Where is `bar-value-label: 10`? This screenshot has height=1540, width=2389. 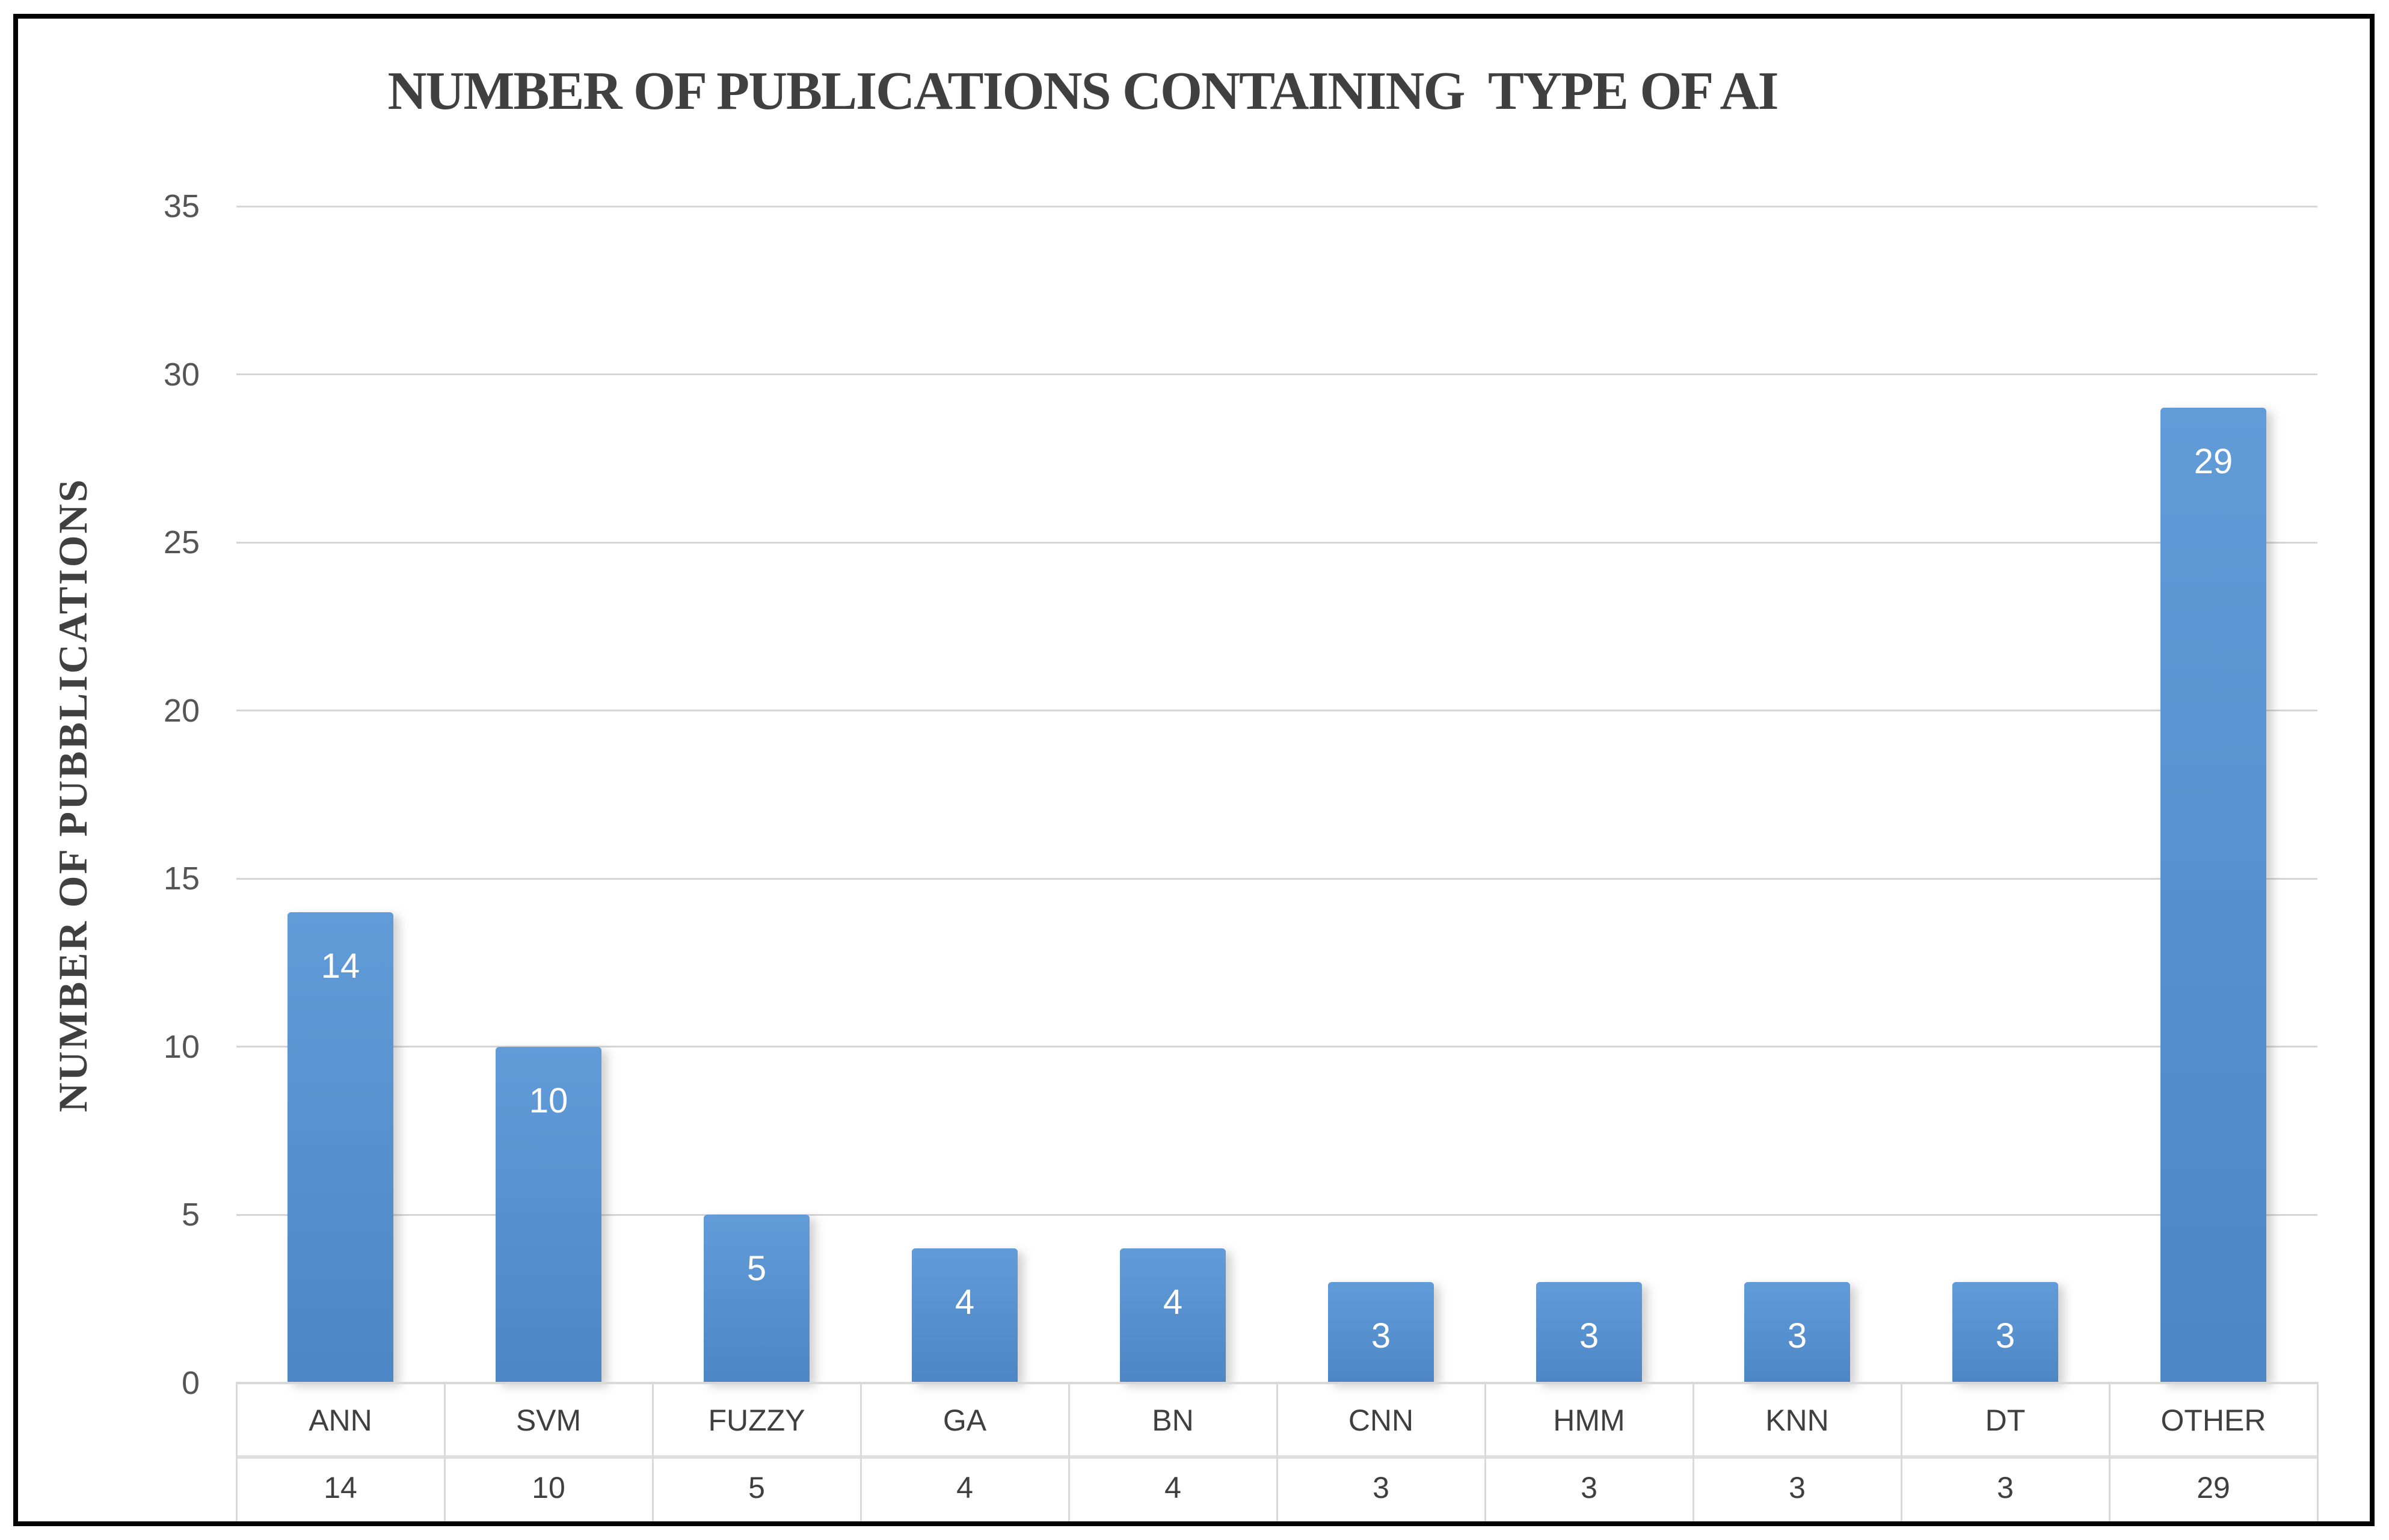
bar-value-label: 10 is located at coordinates (548, 1100).